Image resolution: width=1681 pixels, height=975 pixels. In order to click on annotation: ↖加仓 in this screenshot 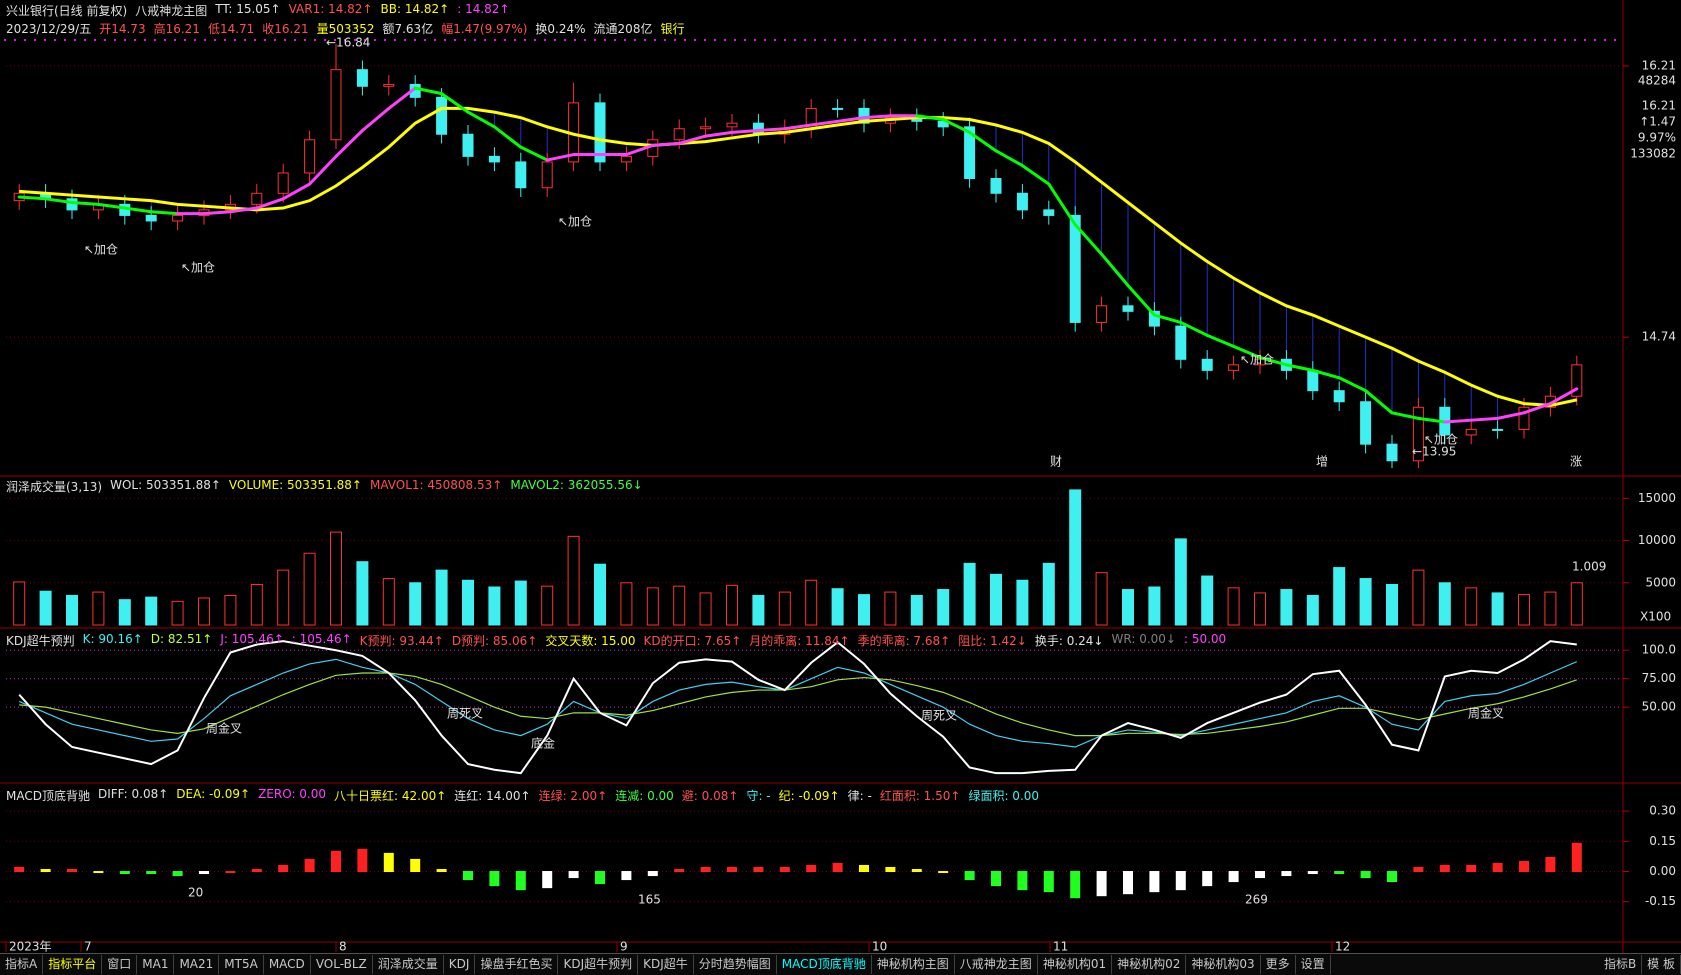, I will do `click(101, 250)`.